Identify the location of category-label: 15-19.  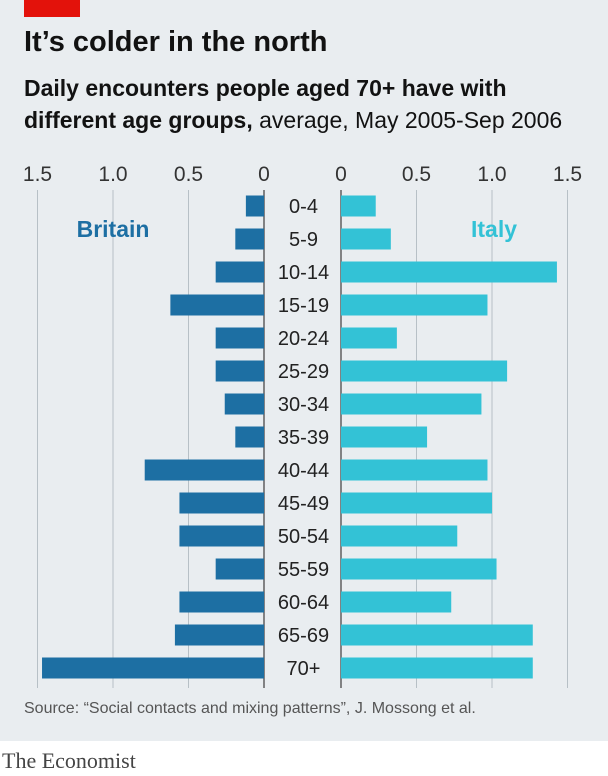
(303, 306).